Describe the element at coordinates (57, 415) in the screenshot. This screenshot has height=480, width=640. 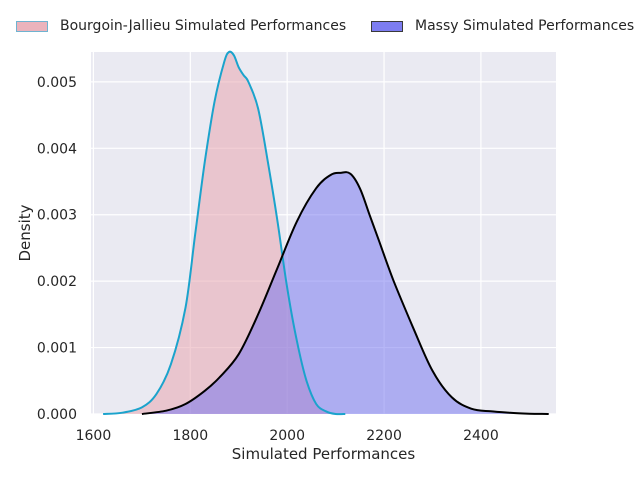
I see `y-tick-label: 0.000` at that location.